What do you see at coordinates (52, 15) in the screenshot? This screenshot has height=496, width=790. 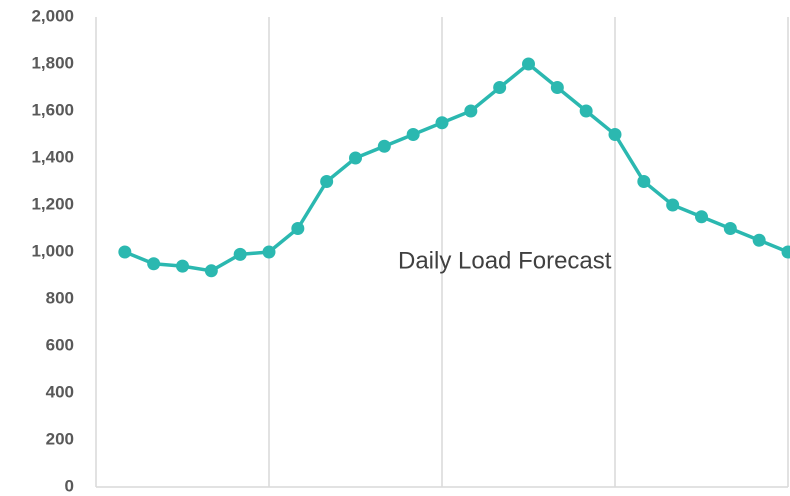 I see `y-tick-label: 2,000` at bounding box center [52, 15].